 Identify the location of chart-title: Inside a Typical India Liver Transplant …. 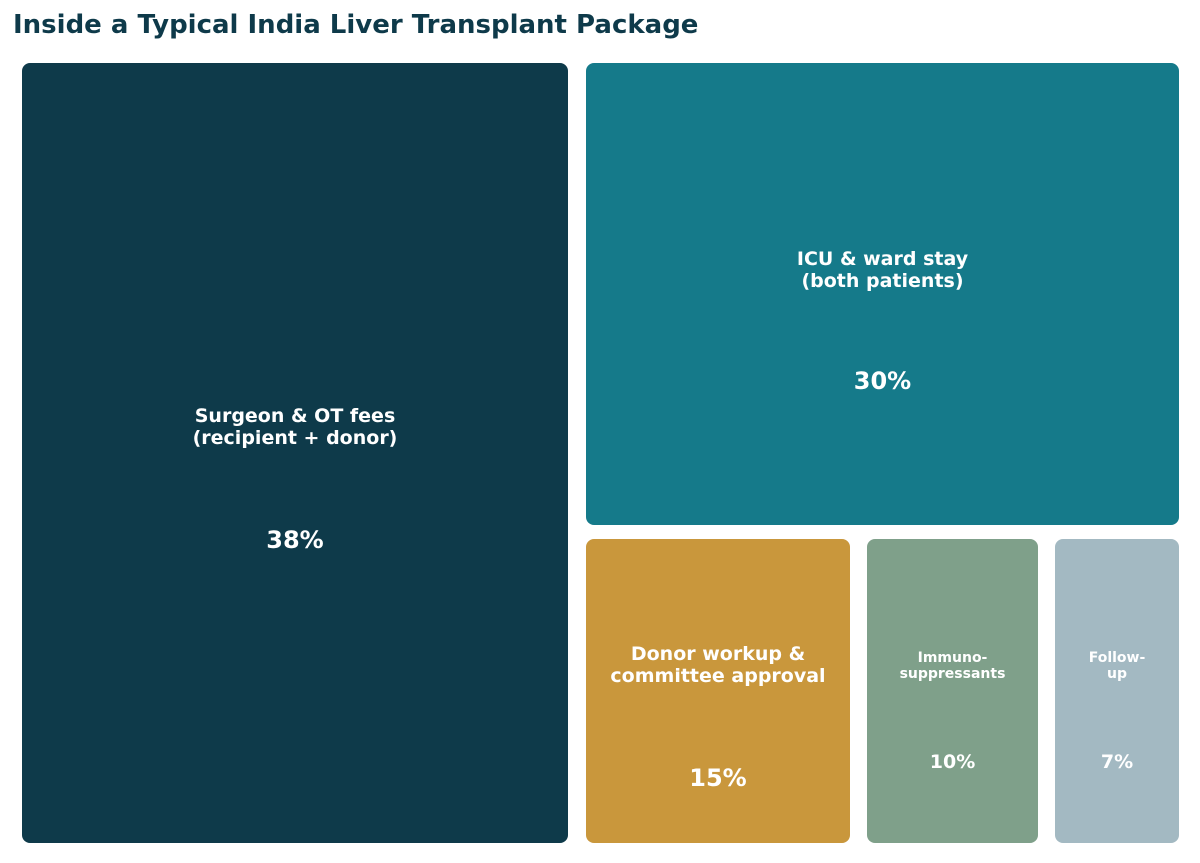
(356, 25).